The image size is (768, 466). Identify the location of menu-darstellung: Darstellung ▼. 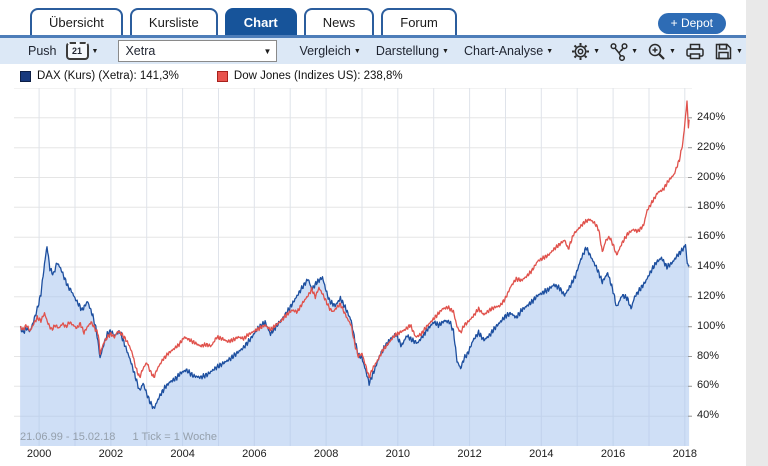
(412, 51).